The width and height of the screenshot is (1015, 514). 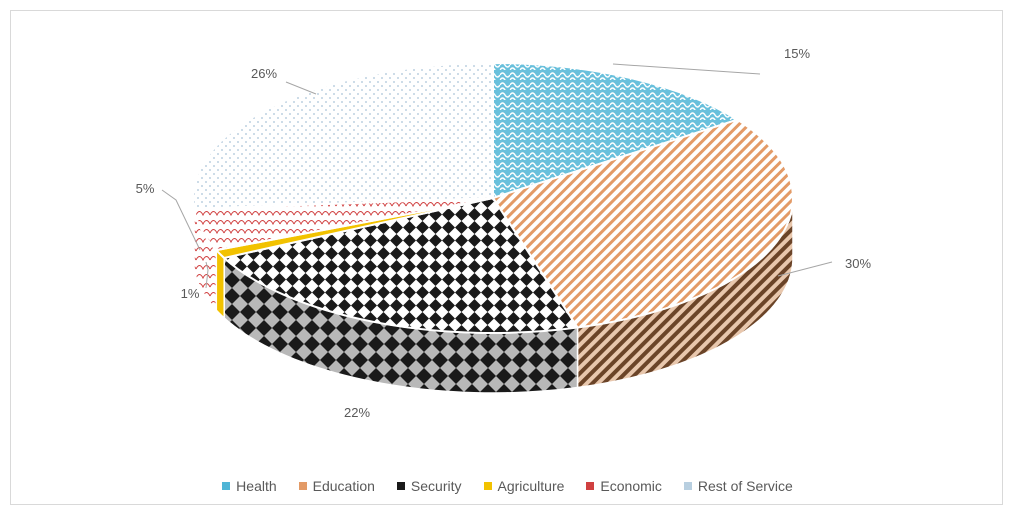 I want to click on legend-item-economic: Economic, so click(x=624, y=486).